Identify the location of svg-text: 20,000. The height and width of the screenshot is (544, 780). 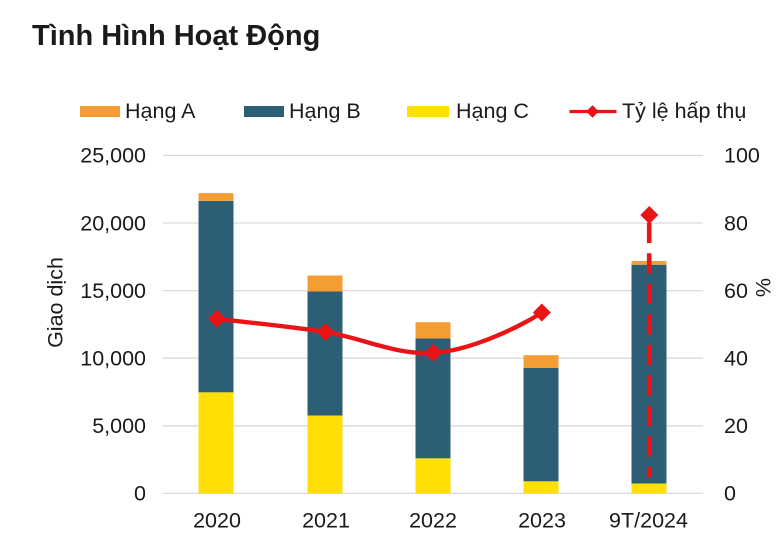
(113, 223).